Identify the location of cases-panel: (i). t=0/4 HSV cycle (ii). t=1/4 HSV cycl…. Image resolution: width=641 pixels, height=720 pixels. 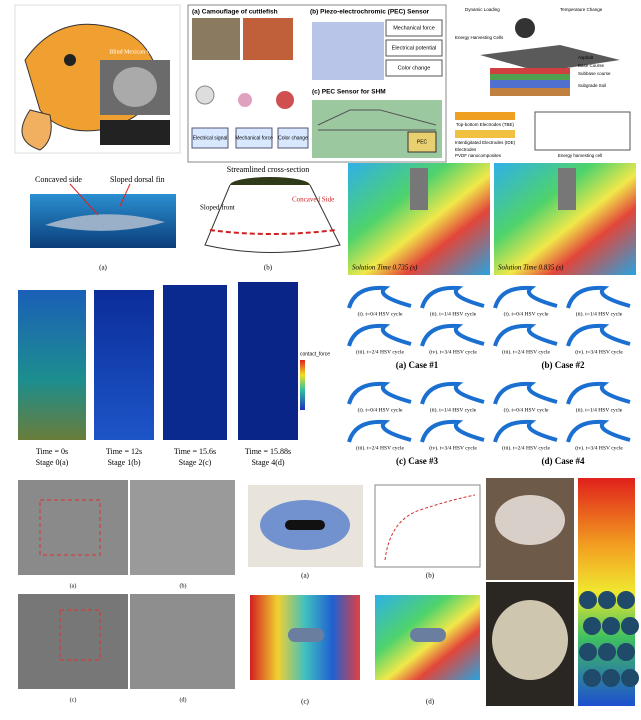
(489, 374).